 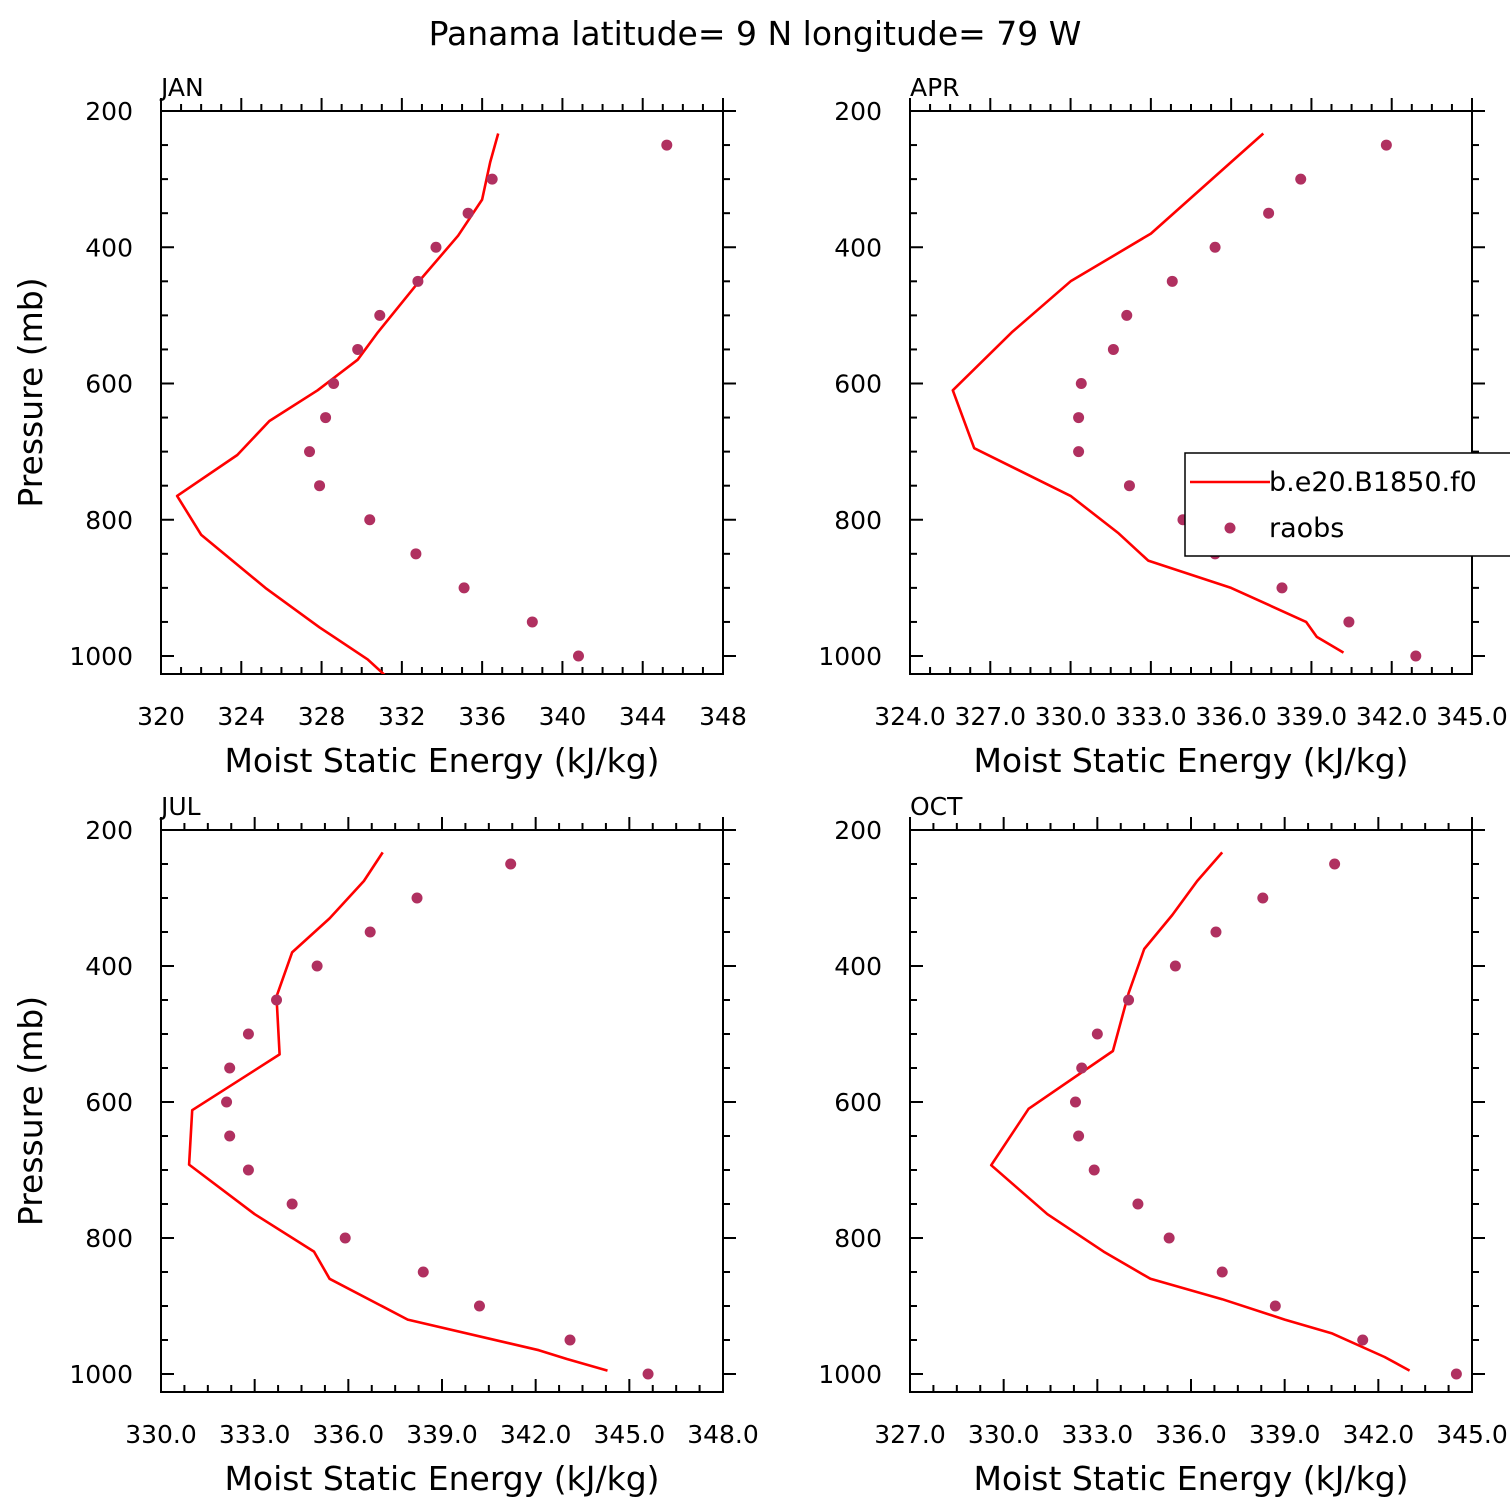 I want to click on legend-point-swatch, so click(x=1230, y=528).